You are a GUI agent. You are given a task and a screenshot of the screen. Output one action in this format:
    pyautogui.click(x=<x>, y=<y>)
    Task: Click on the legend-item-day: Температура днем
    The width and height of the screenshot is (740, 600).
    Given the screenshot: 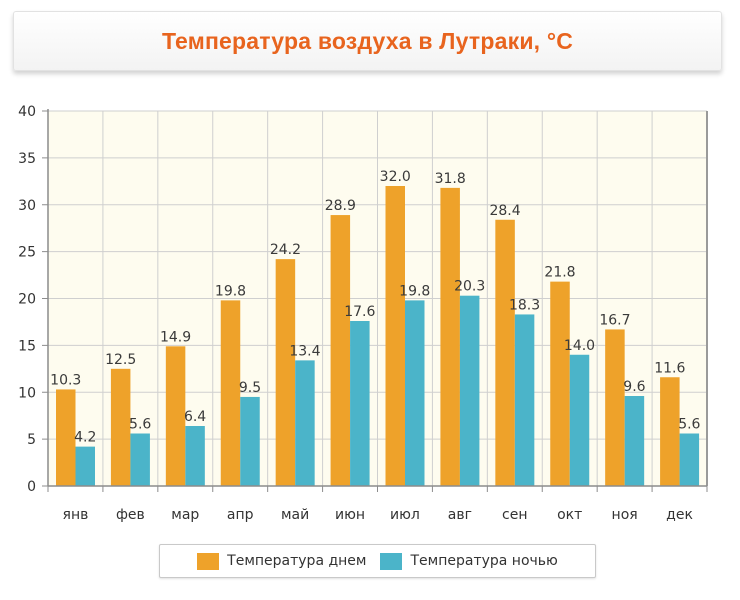 What is the action you would take?
    pyautogui.click(x=282, y=561)
    